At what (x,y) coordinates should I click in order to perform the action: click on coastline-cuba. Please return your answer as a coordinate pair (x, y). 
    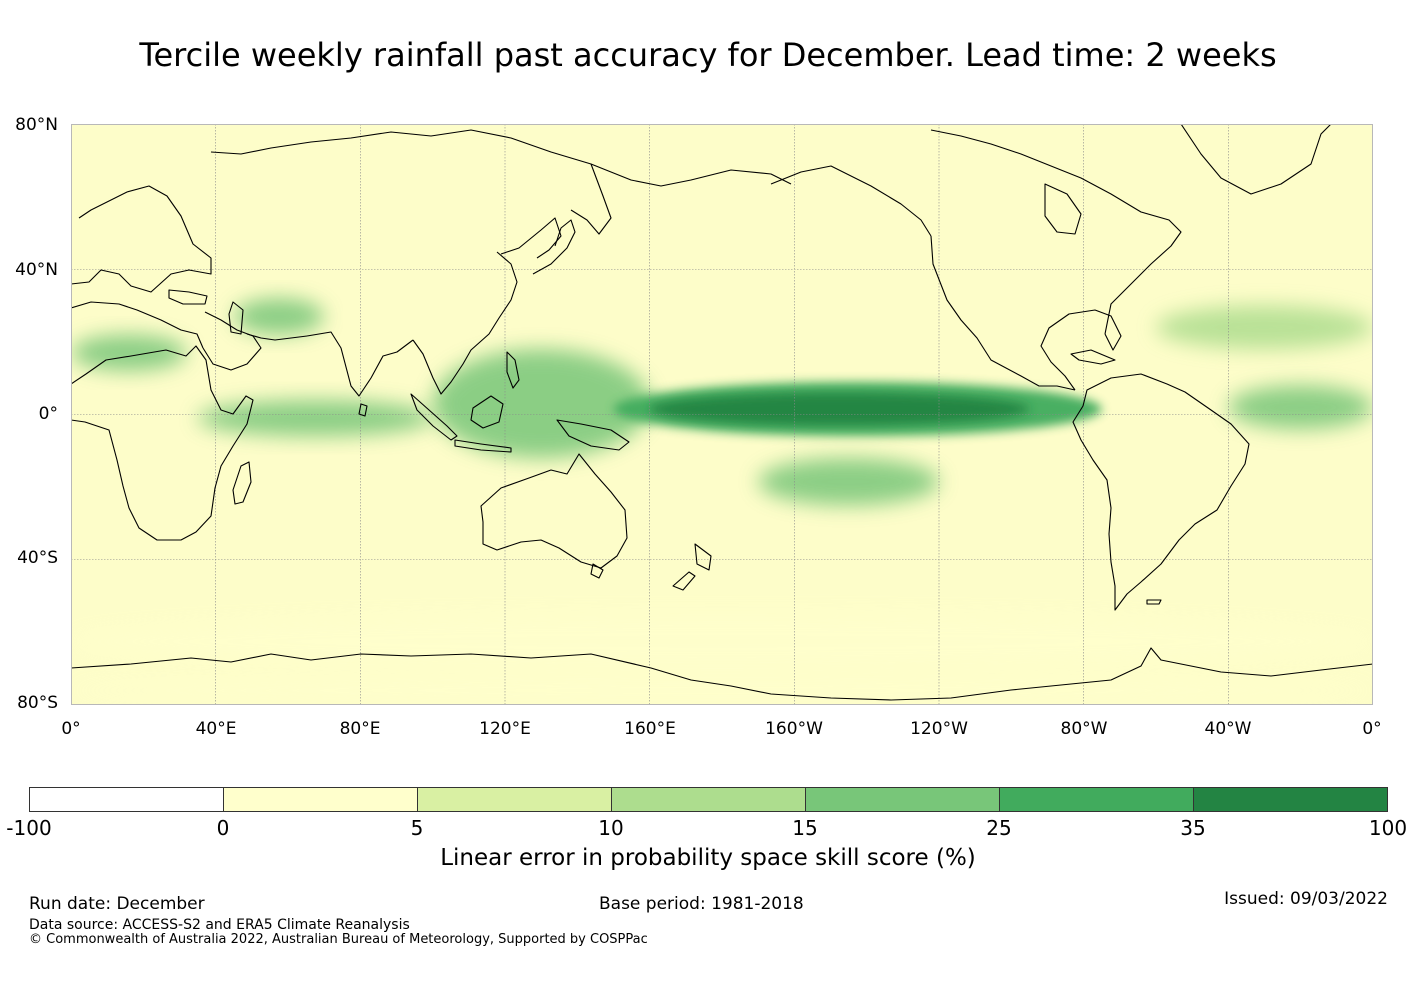
    Looking at the image, I should click on (1093, 357).